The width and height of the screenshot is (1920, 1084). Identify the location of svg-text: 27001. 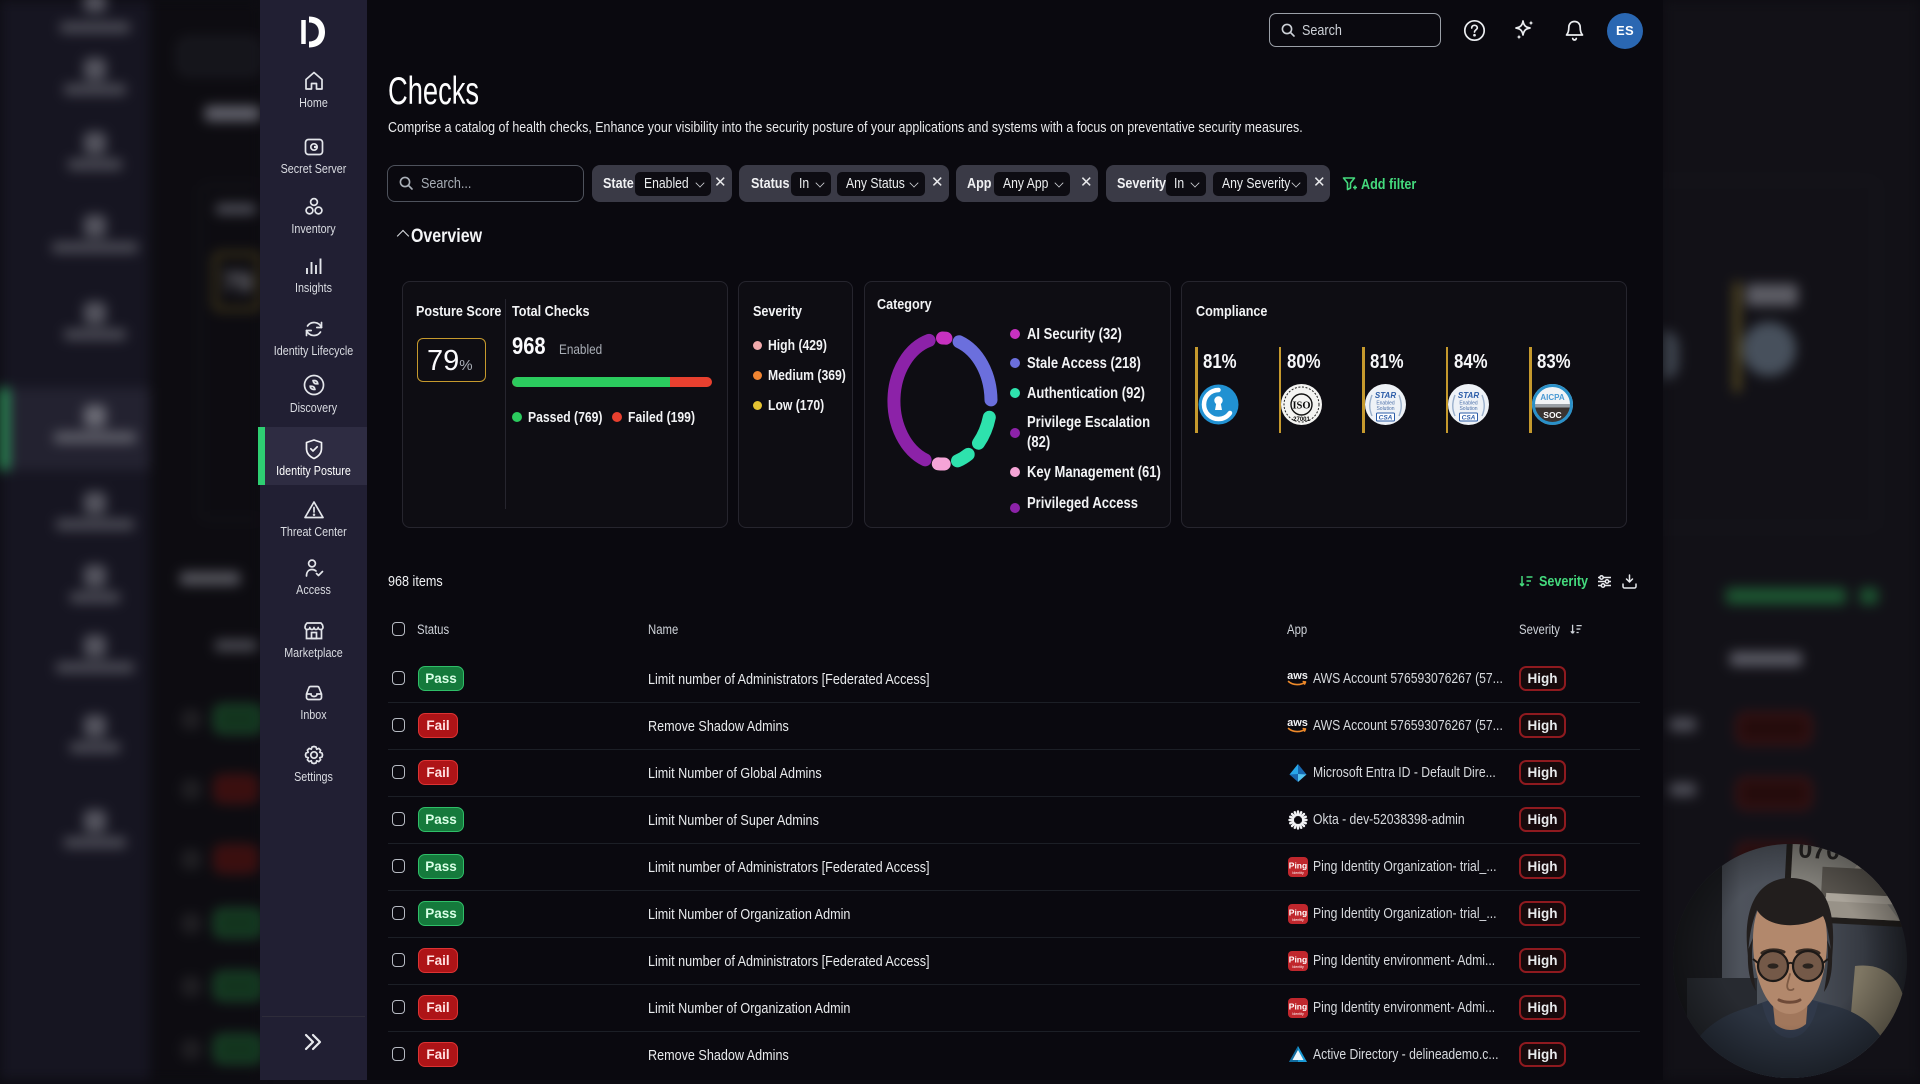
(1301, 420).